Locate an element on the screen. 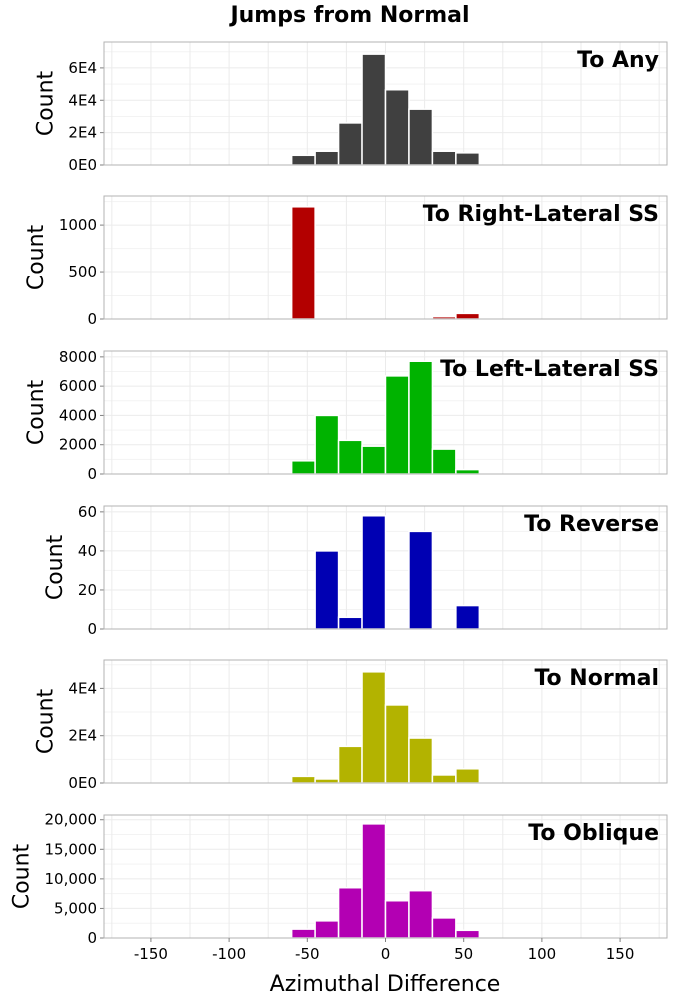 This screenshot has width=700, height=1000. panel-1: 0E0 2E4 4E4 6E4 To Any Count is located at coordinates (350, 107).